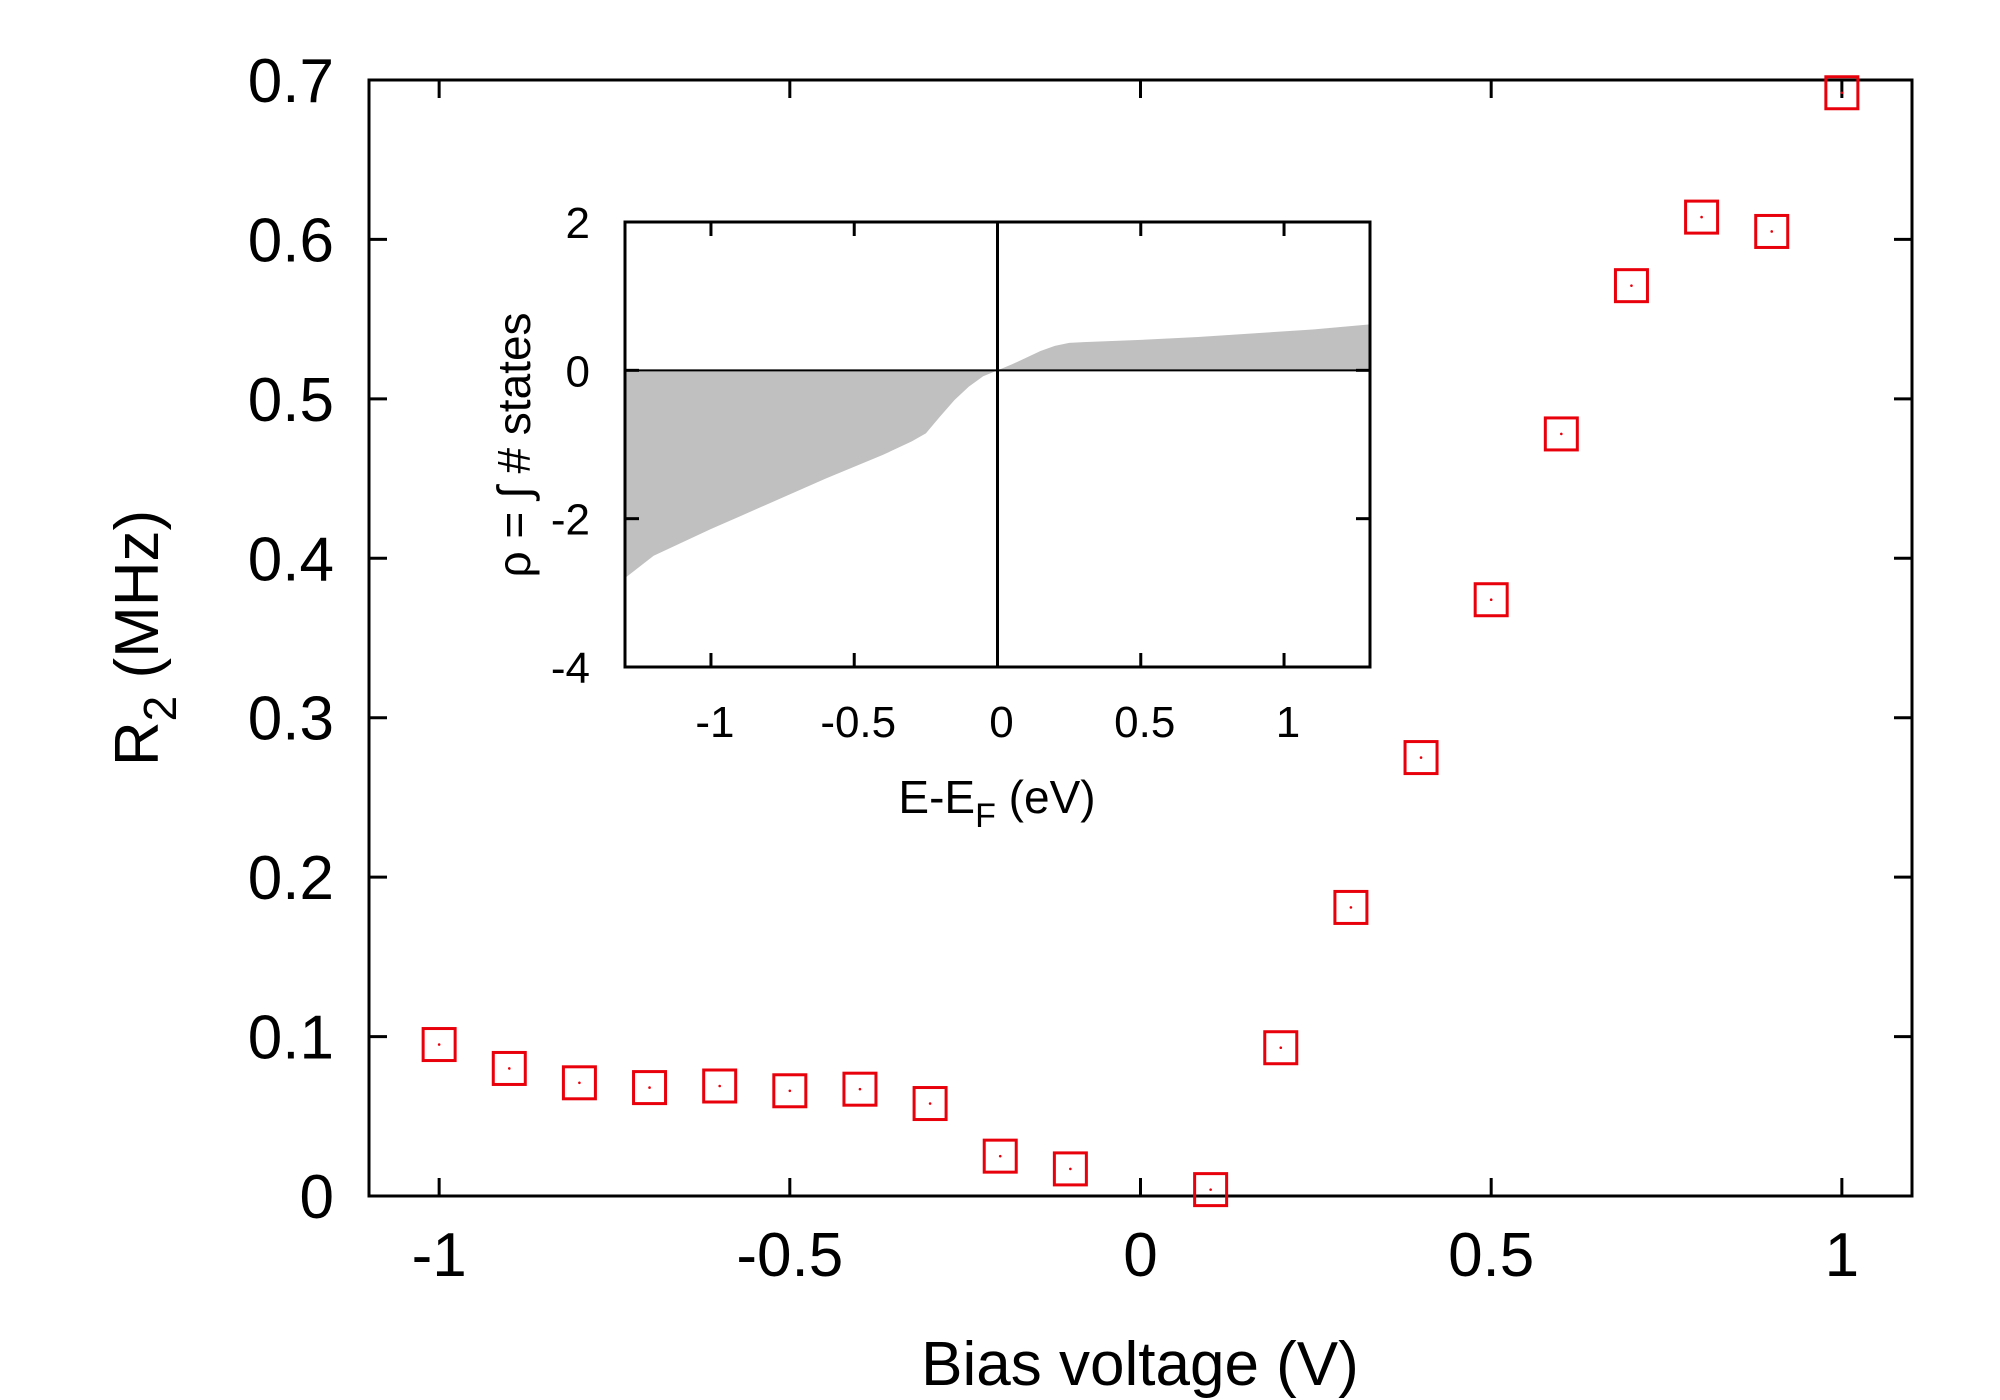  What do you see at coordinates (1491, 1255) in the screenshot?
I see `main-x-tick-label: 0.5` at bounding box center [1491, 1255].